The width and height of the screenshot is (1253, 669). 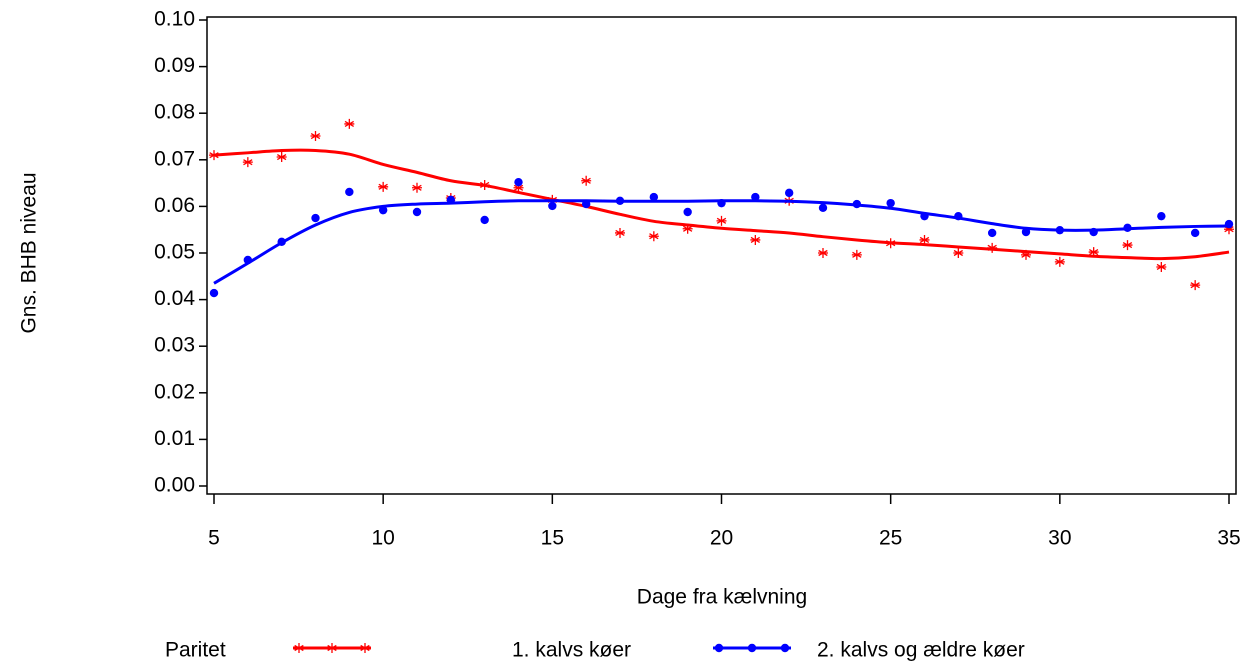 What do you see at coordinates (174, 438) in the screenshot?
I see `y-tick-label: 0.01` at bounding box center [174, 438].